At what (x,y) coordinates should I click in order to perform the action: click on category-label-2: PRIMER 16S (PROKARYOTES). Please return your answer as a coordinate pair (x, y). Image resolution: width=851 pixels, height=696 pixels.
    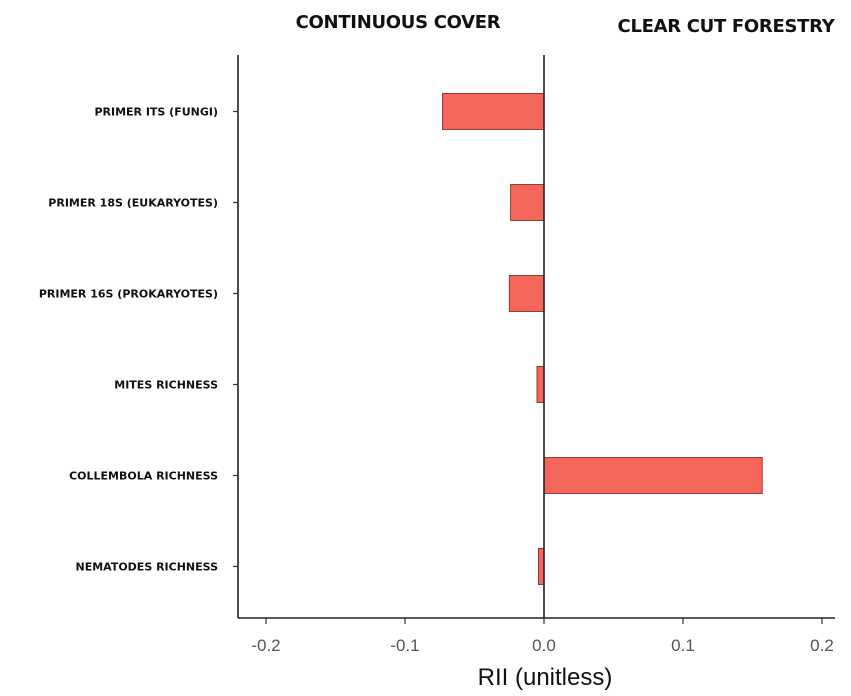
    Looking at the image, I should click on (128, 294).